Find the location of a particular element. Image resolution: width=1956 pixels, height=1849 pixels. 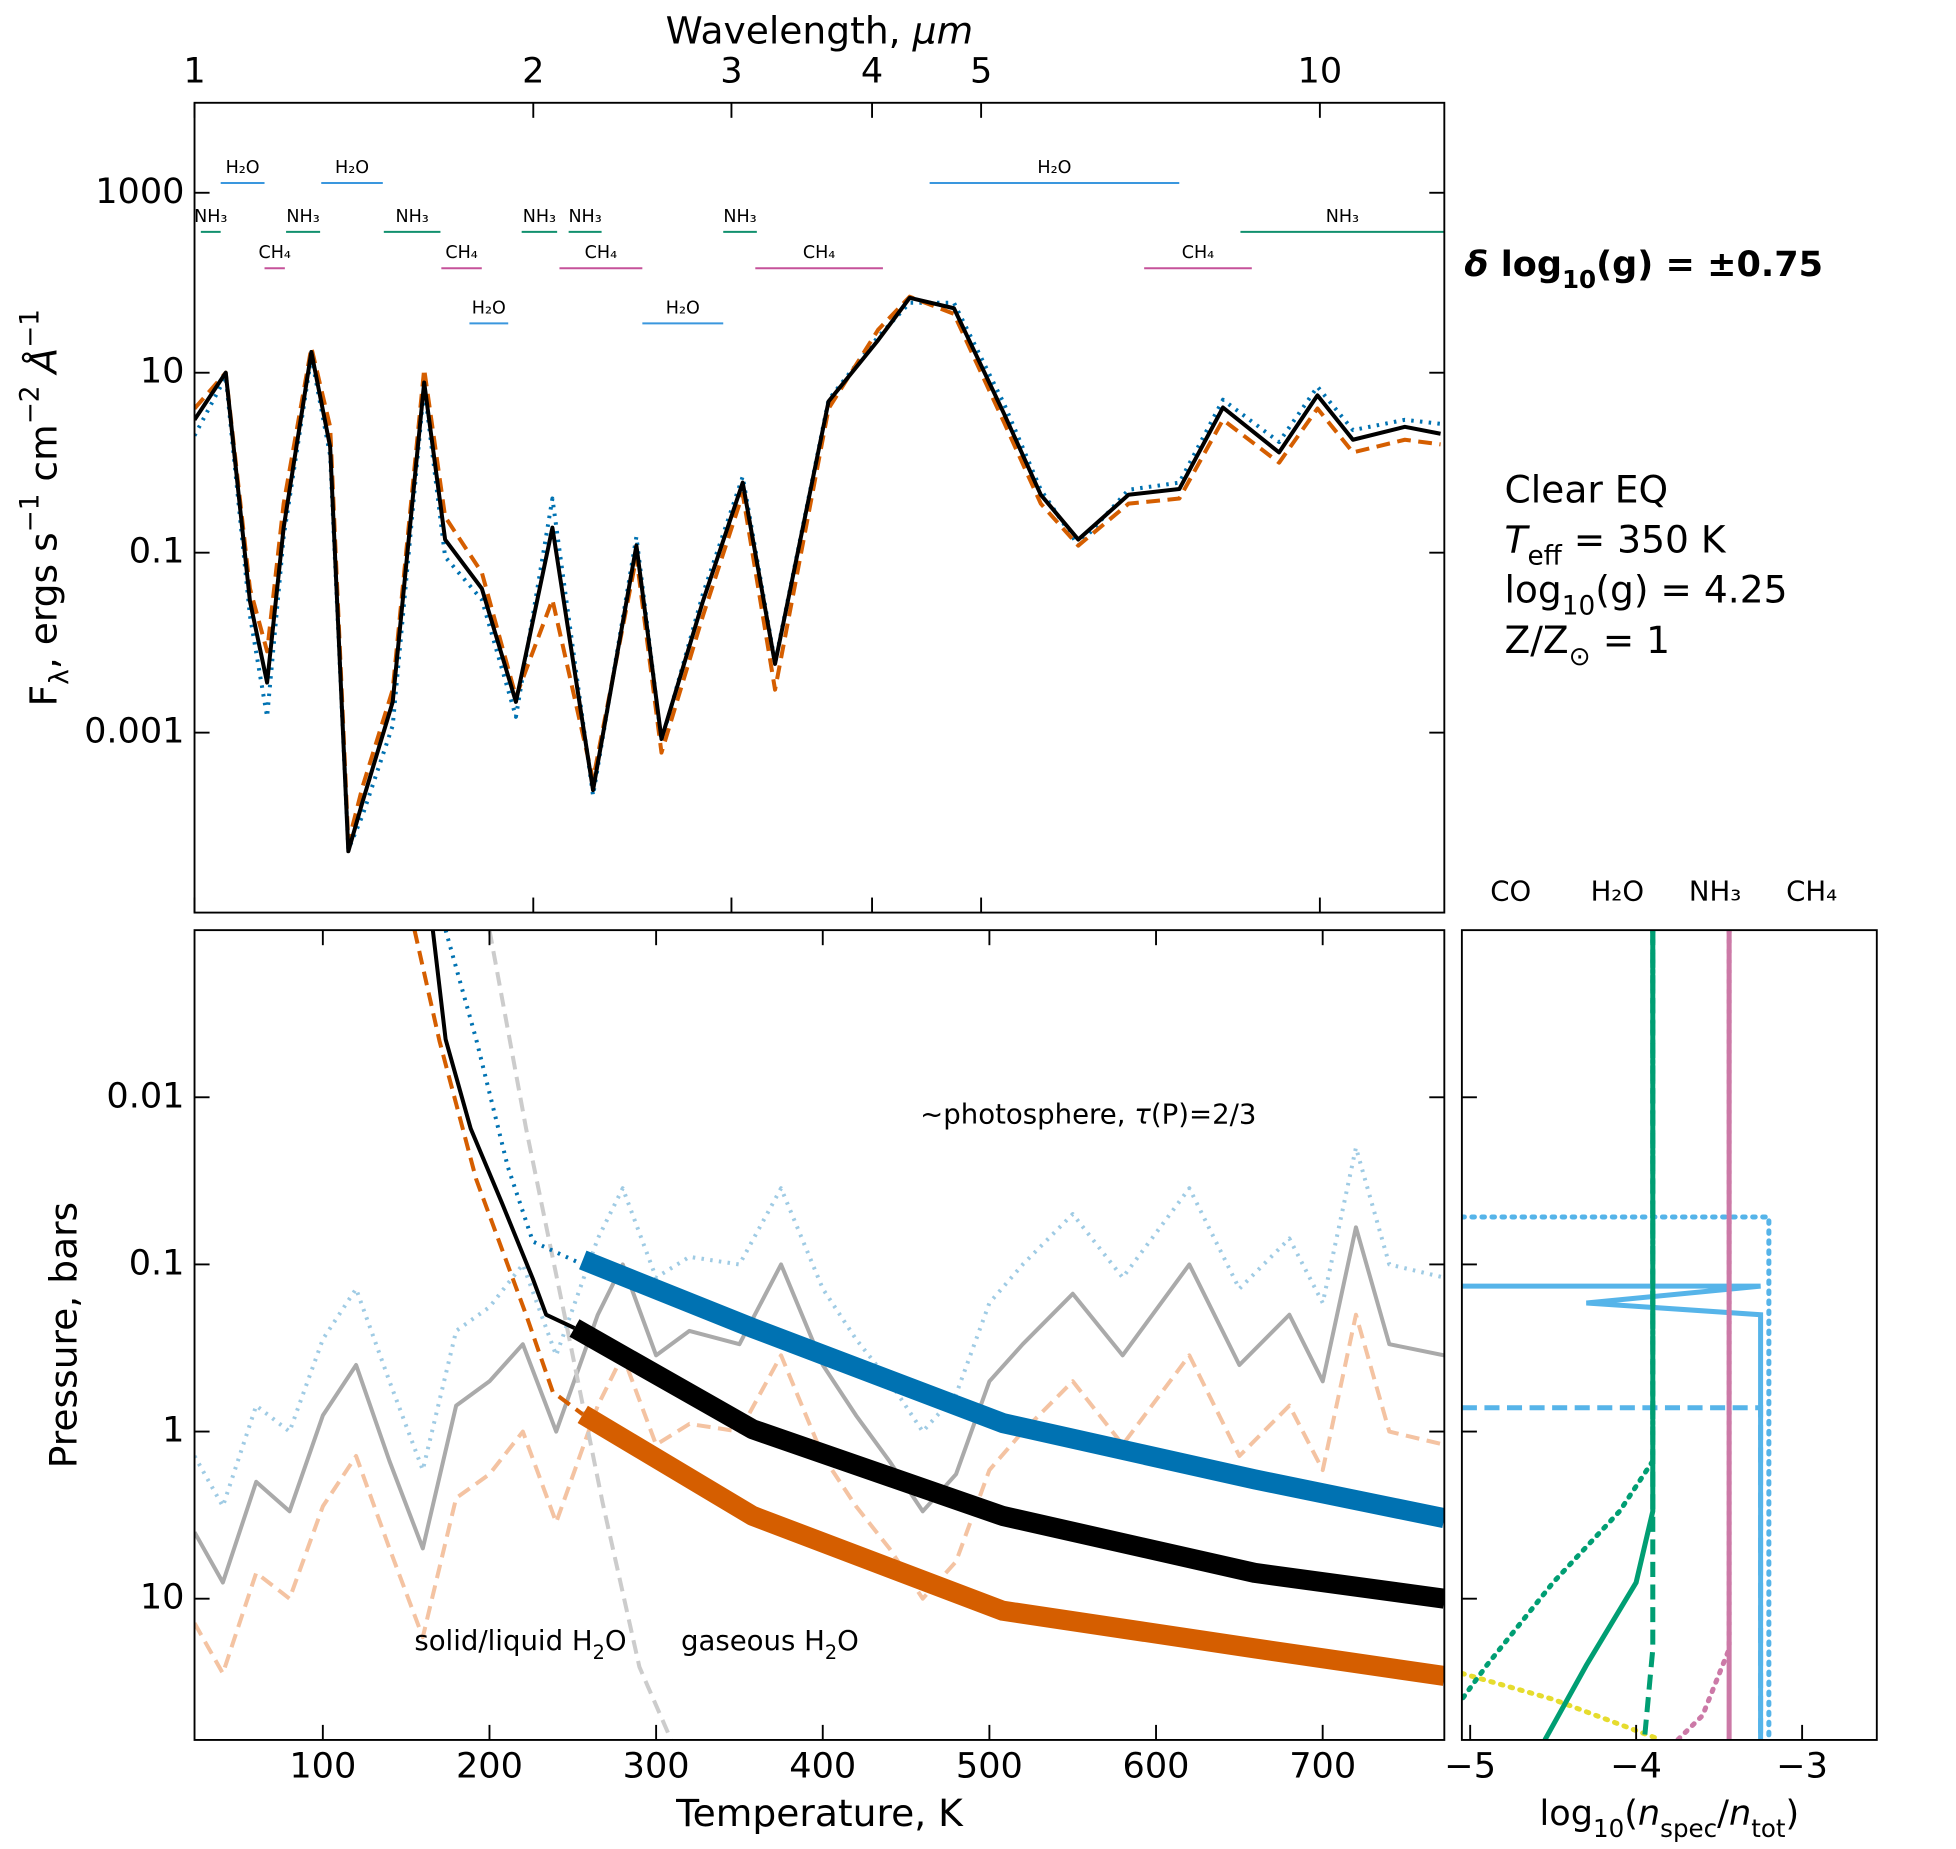

species-label: H₂O is located at coordinates (1617, 891).